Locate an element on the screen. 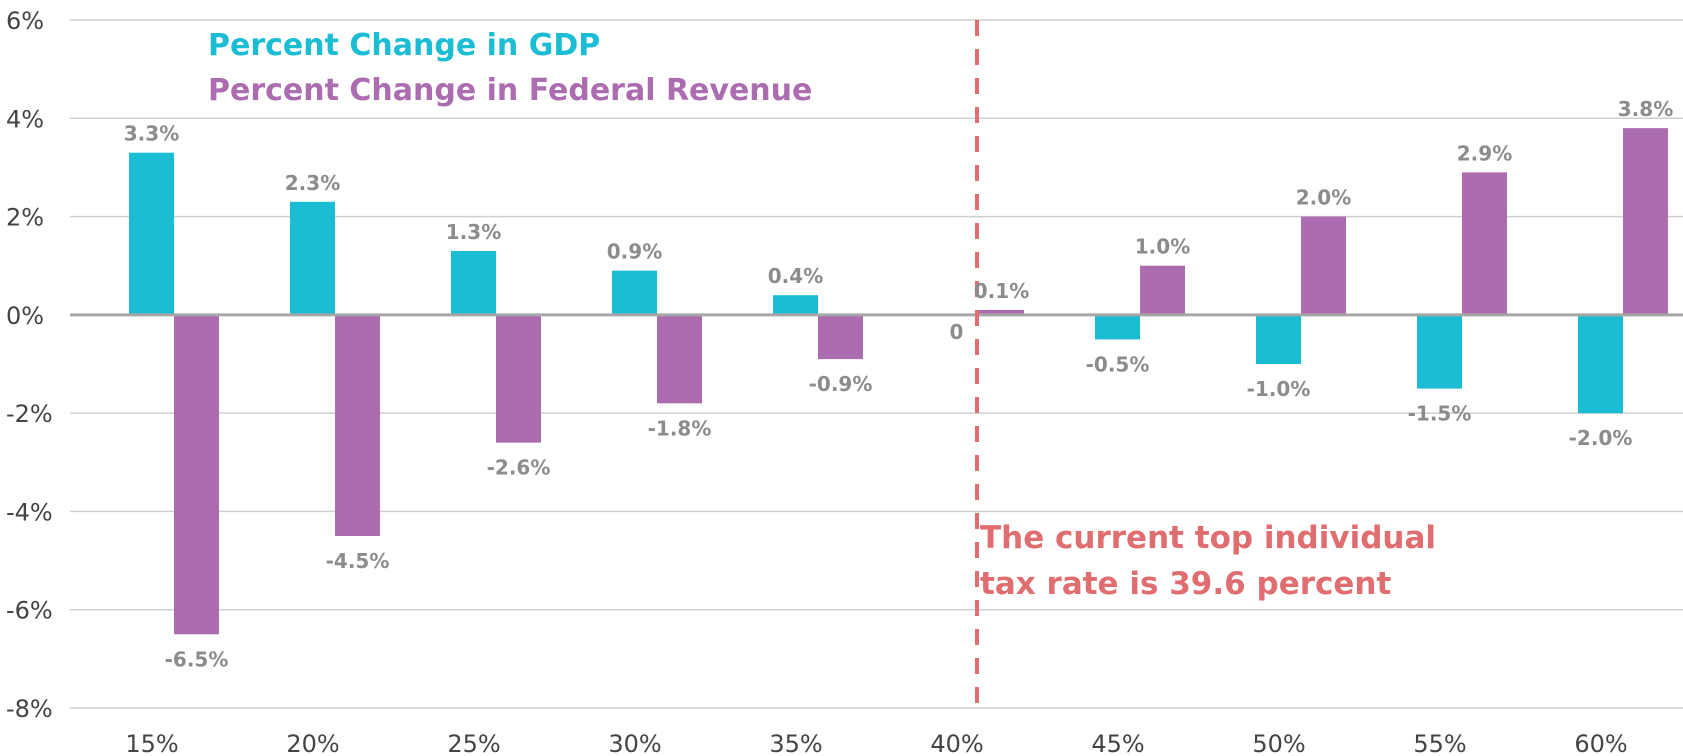 The width and height of the screenshot is (1683, 756). x-tick-label: 60% is located at coordinates (1600, 743).